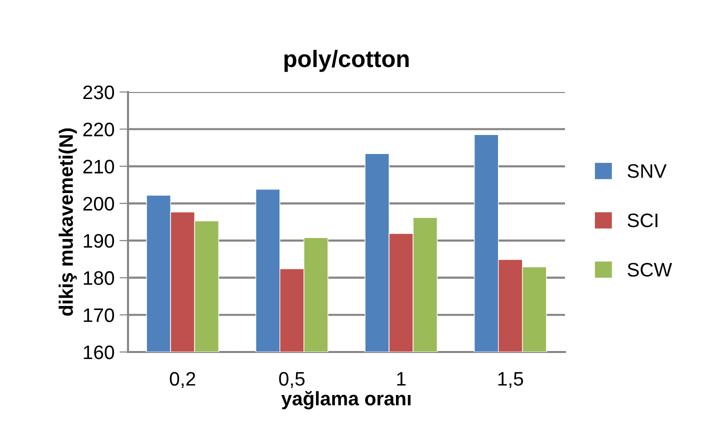 Image resolution: width=701 pixels, height=428 pixels. What do you see at coordinates (511, 380) in the screenshot?
I see `x-tick-label: 1,5` at bounding box center [511, 380].